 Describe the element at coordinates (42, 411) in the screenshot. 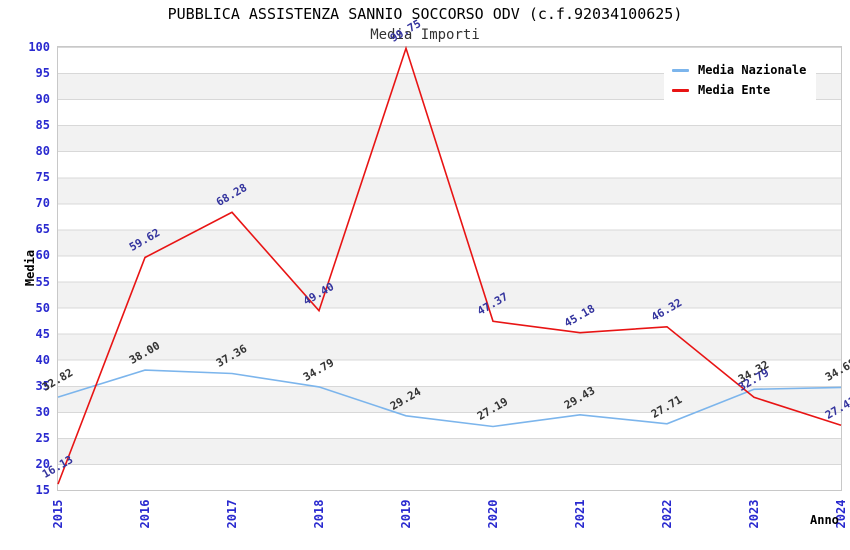

I see `y-tick-label: 30` at that location.